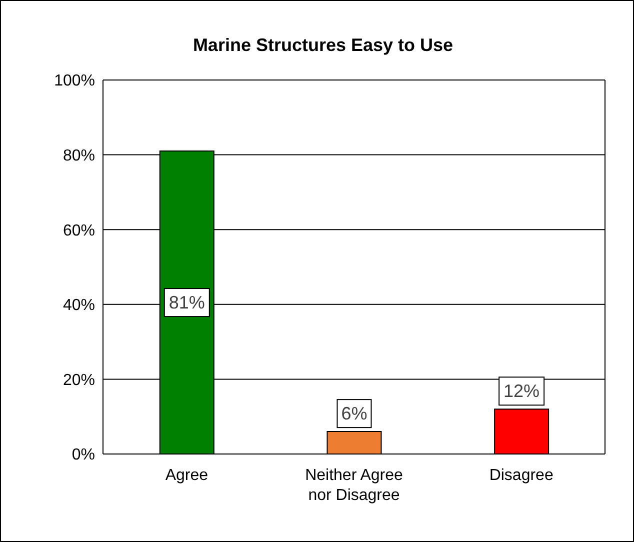 This screenshot has height=542, width=634. What do you see at coordinates (354, 485) in the screenshot?
I see `x-tick-label: Neither Agree nor Disagree` at bounding box center [354, 485].